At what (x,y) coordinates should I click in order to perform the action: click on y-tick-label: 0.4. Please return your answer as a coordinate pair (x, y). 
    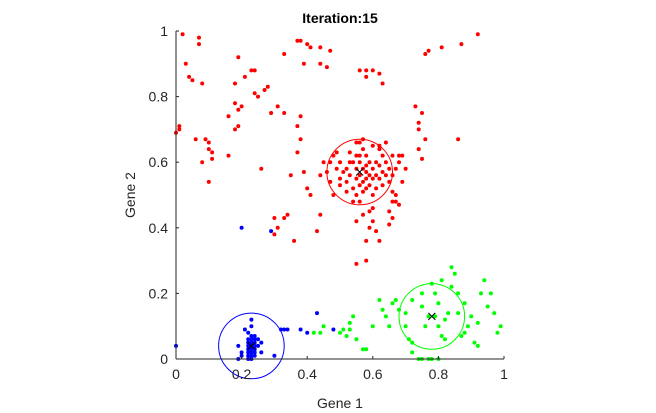
    Looking at the image, I should click on (159, 228).